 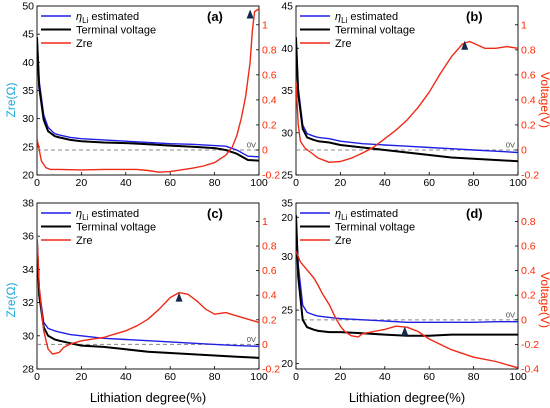 What do you see at coordinates (215, 16) in the screenshot?
I see `panel-label: (a)` at bounding box center [215, 16].